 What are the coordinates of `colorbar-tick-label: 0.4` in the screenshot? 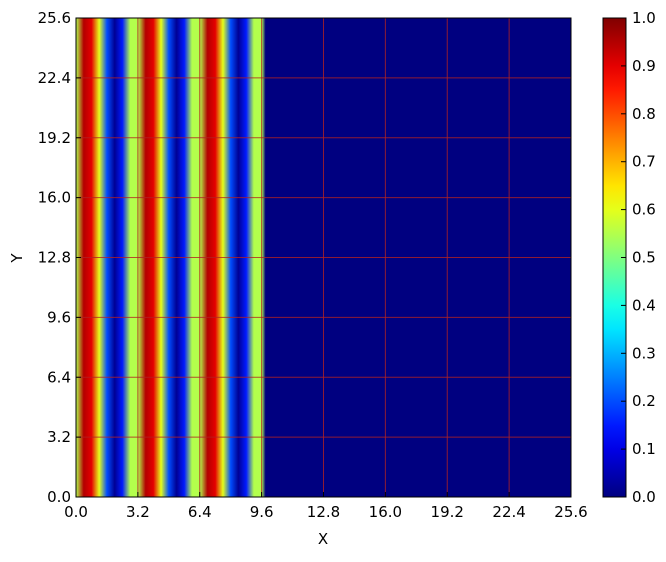 It's located at (644, 305).